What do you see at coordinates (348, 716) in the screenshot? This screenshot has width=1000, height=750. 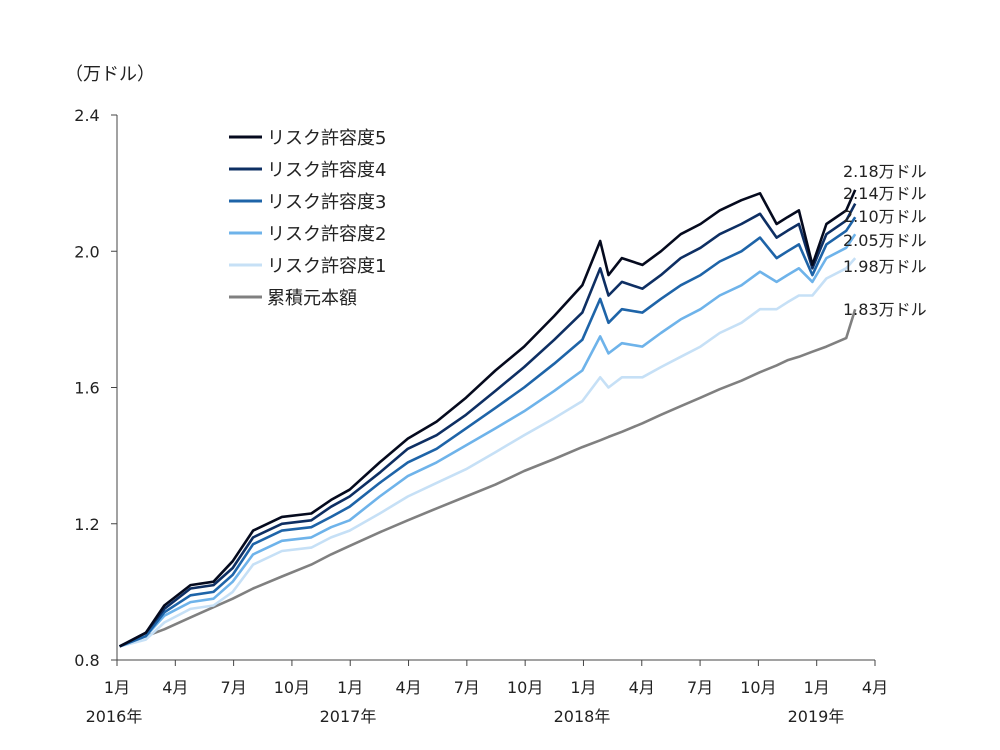 I see `year-label: 2017年` at bounding box center [348, 716].